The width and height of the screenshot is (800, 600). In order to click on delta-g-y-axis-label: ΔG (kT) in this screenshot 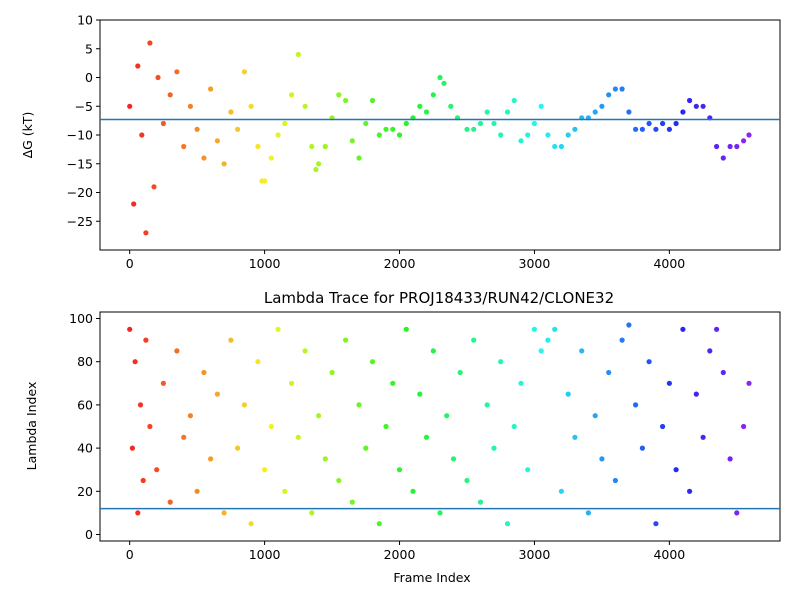, I will do `click(27, 135)`.